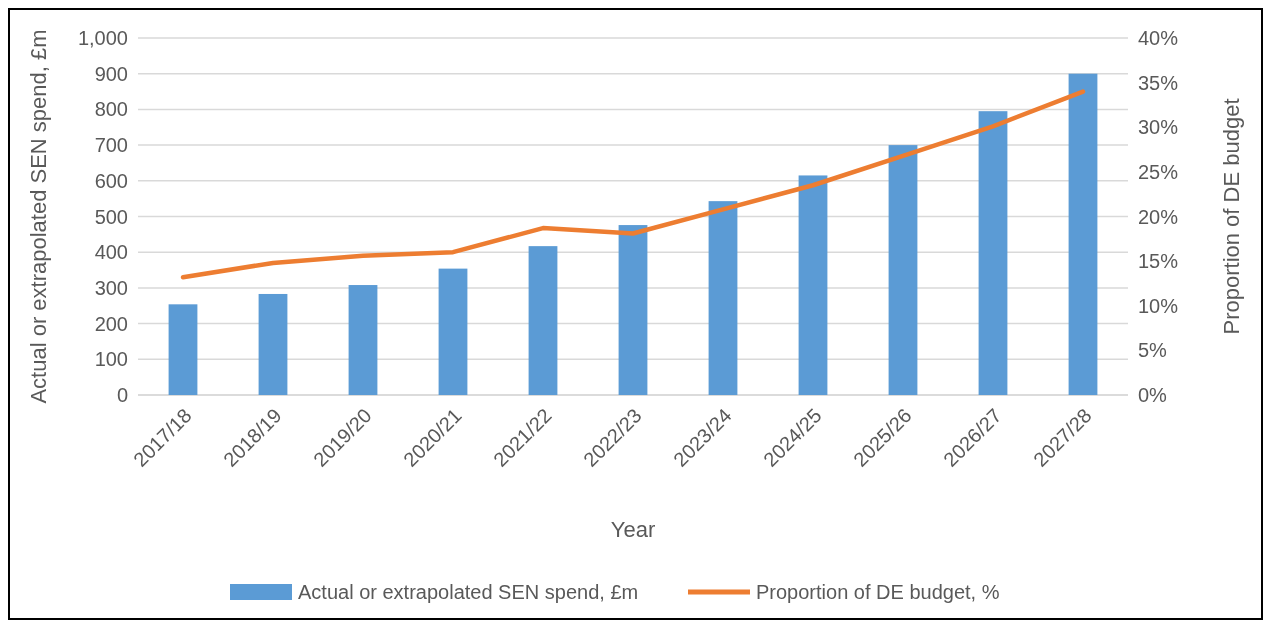 This screenshot has height=628, width=1271. Describe the element at coordinates (122, 395) in the screenshot. I see `y-tick-label: 0` at that location.